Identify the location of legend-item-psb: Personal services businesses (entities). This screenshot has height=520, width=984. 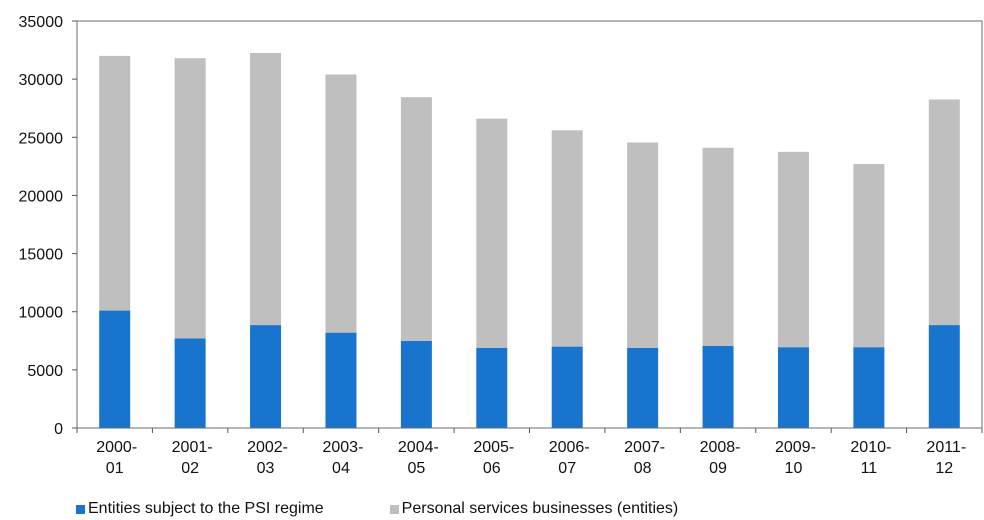
(534, 509).